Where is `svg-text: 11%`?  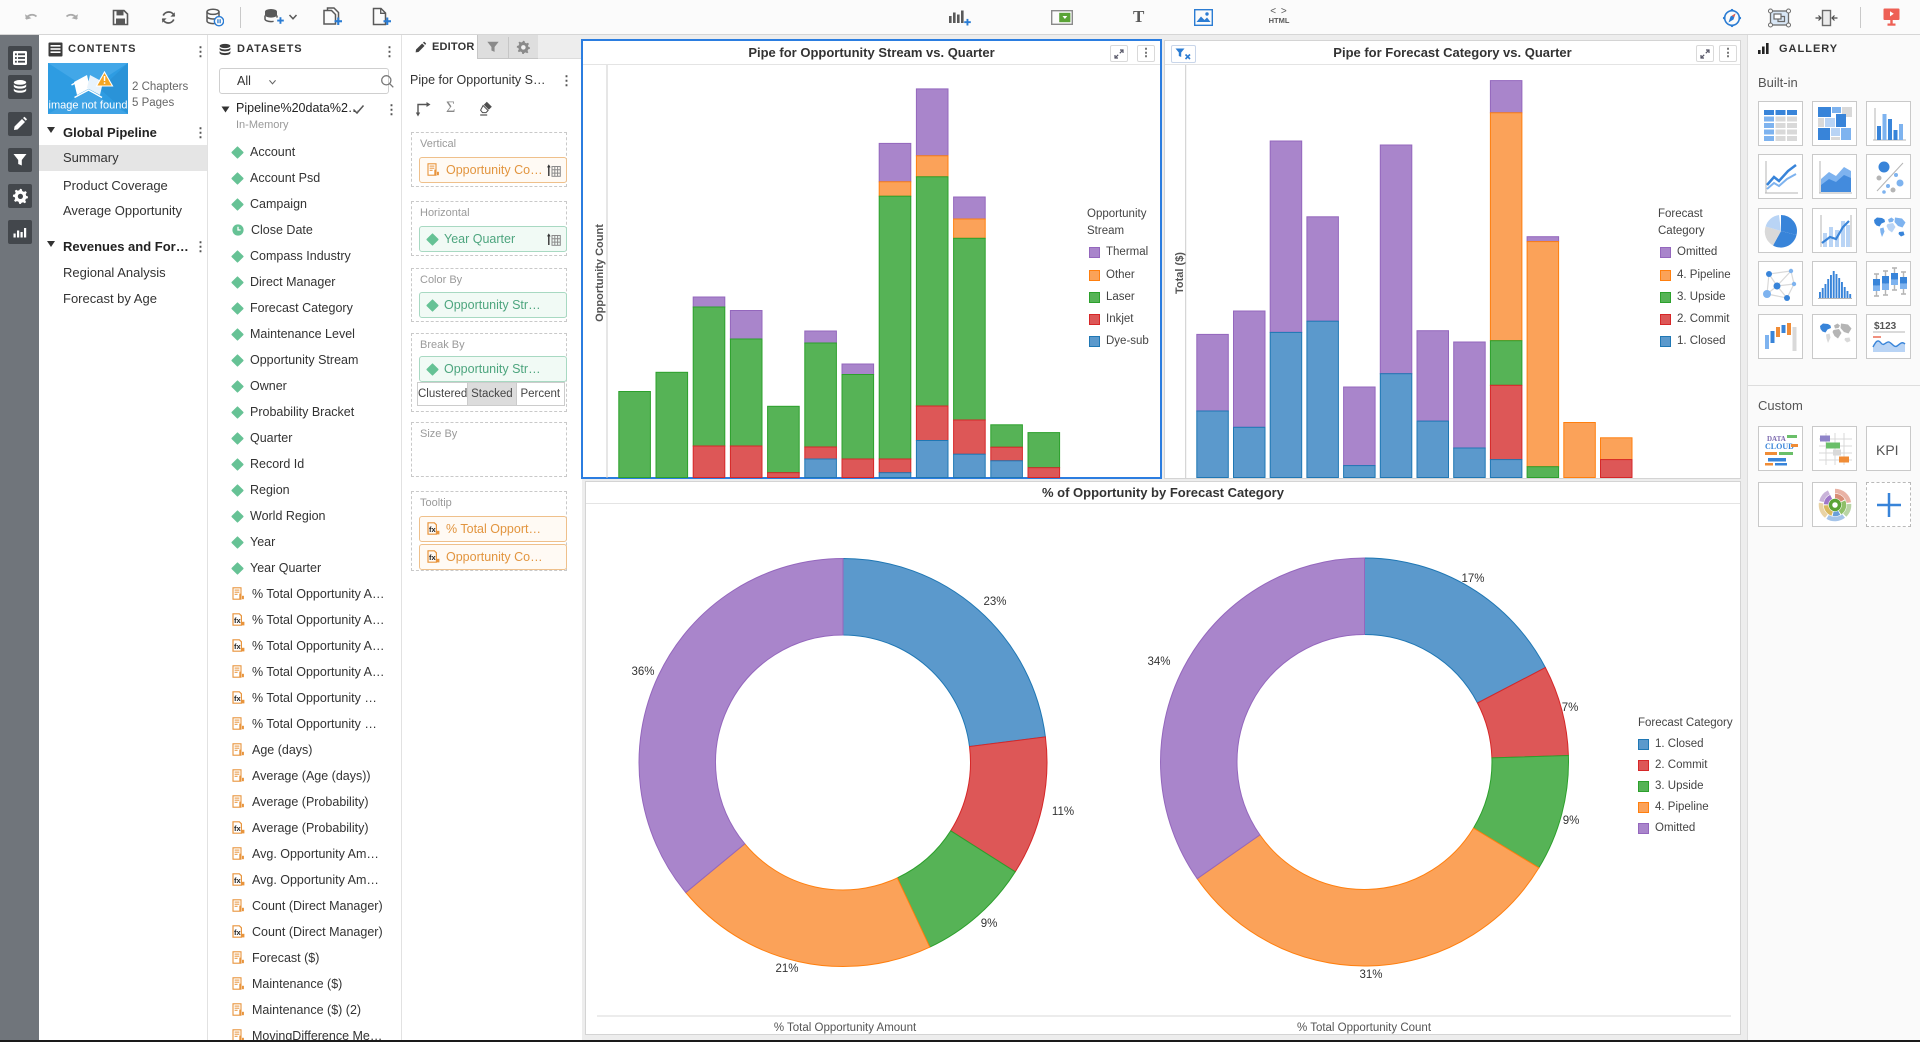 svg-text: 11% is located at coordinates (1063, 812).